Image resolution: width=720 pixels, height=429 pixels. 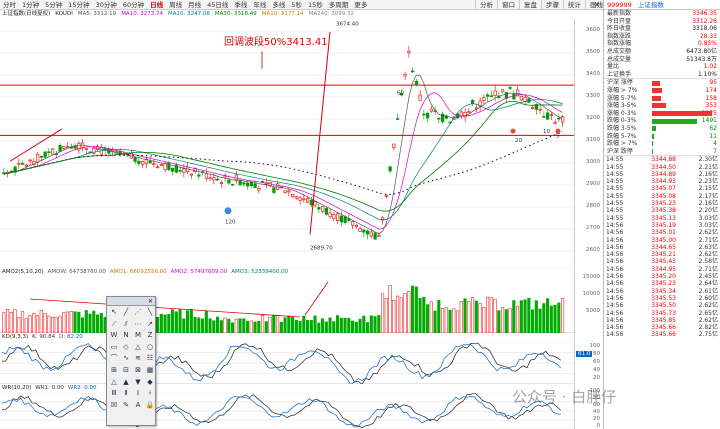 I want to click on tick-row: 14:55 3344.93 2.23亿, so click(x=662, y=181).